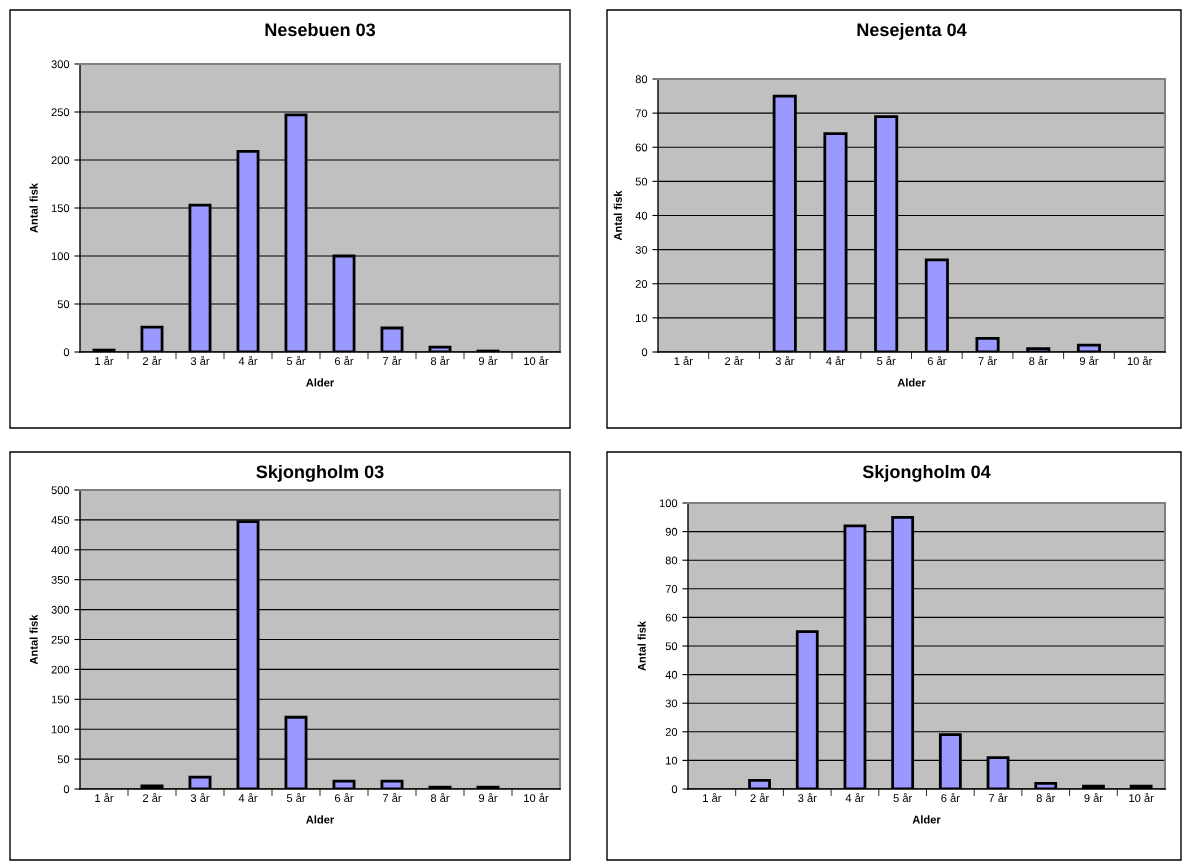 This screenshot has width=1182, height=861. What do you see at coordinates (60, 550) in the screenshot?
I see `y-tick-label: 400` at bounding box center [60, 550].